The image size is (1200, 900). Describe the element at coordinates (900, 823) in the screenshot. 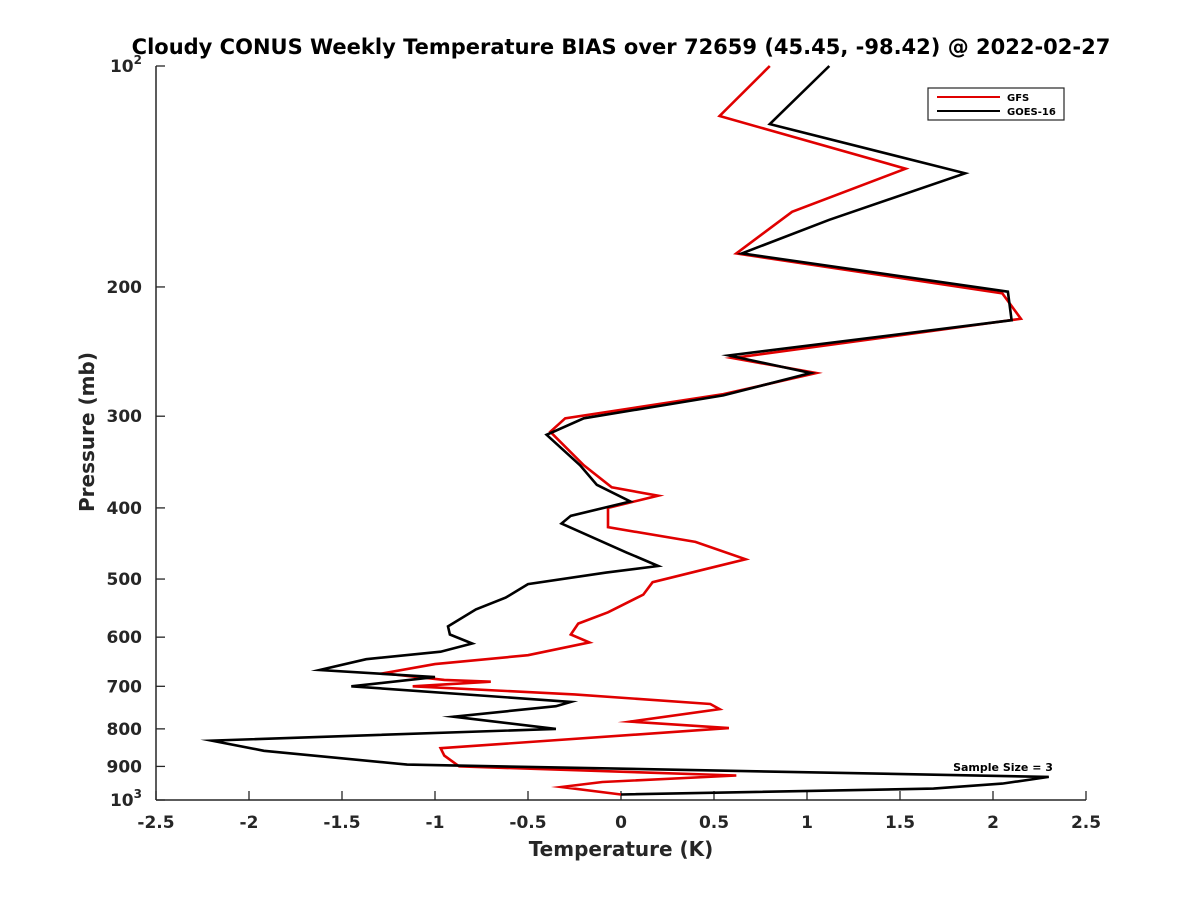

I see `x-tick-label: 1.5` at that location.